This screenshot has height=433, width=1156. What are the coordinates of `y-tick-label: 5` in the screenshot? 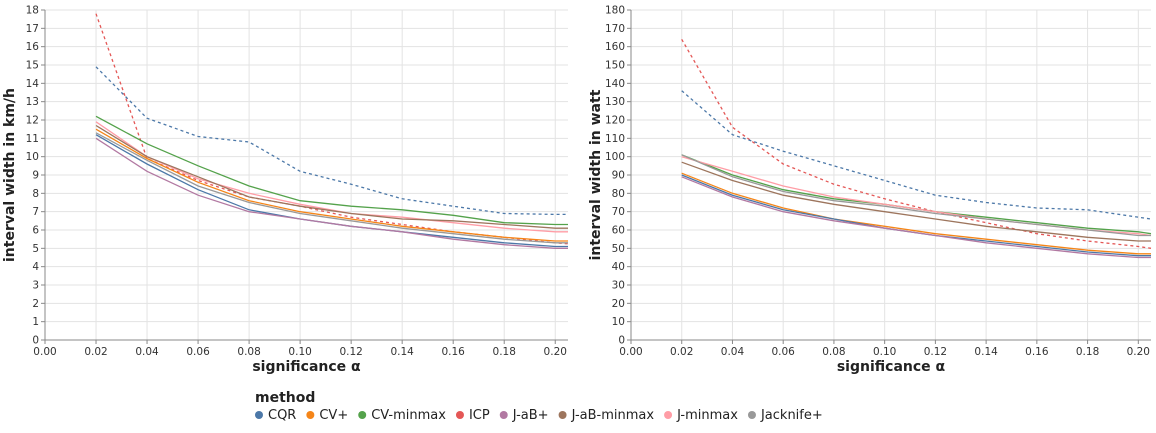 It's located at (35, 249).